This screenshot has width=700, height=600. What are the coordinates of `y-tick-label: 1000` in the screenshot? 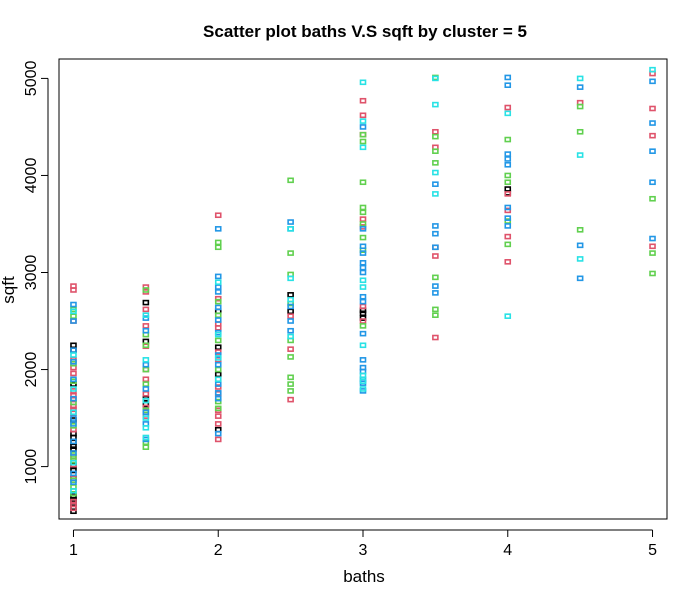 It's located at (31, 467).